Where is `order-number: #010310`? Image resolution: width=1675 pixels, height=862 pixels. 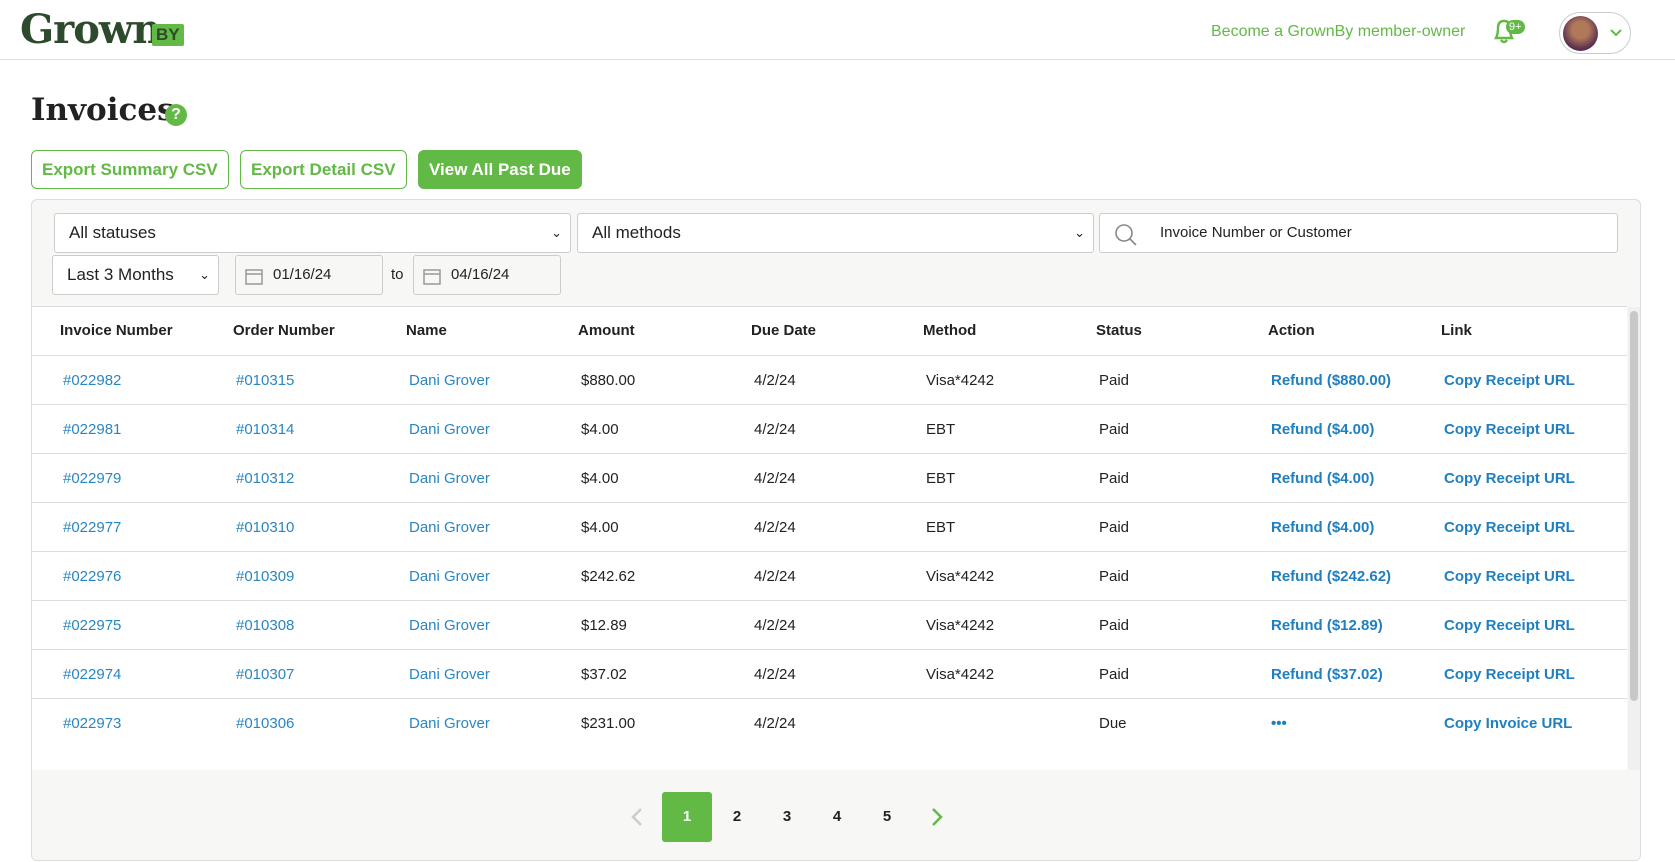
order-number: #010310 is located at coordinates (265, 527).